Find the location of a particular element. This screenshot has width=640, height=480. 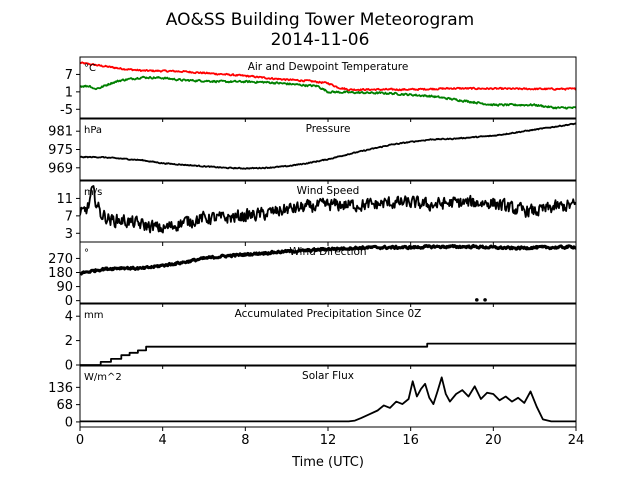

y-tick-label: 180 is located at coordinates (60, 273).